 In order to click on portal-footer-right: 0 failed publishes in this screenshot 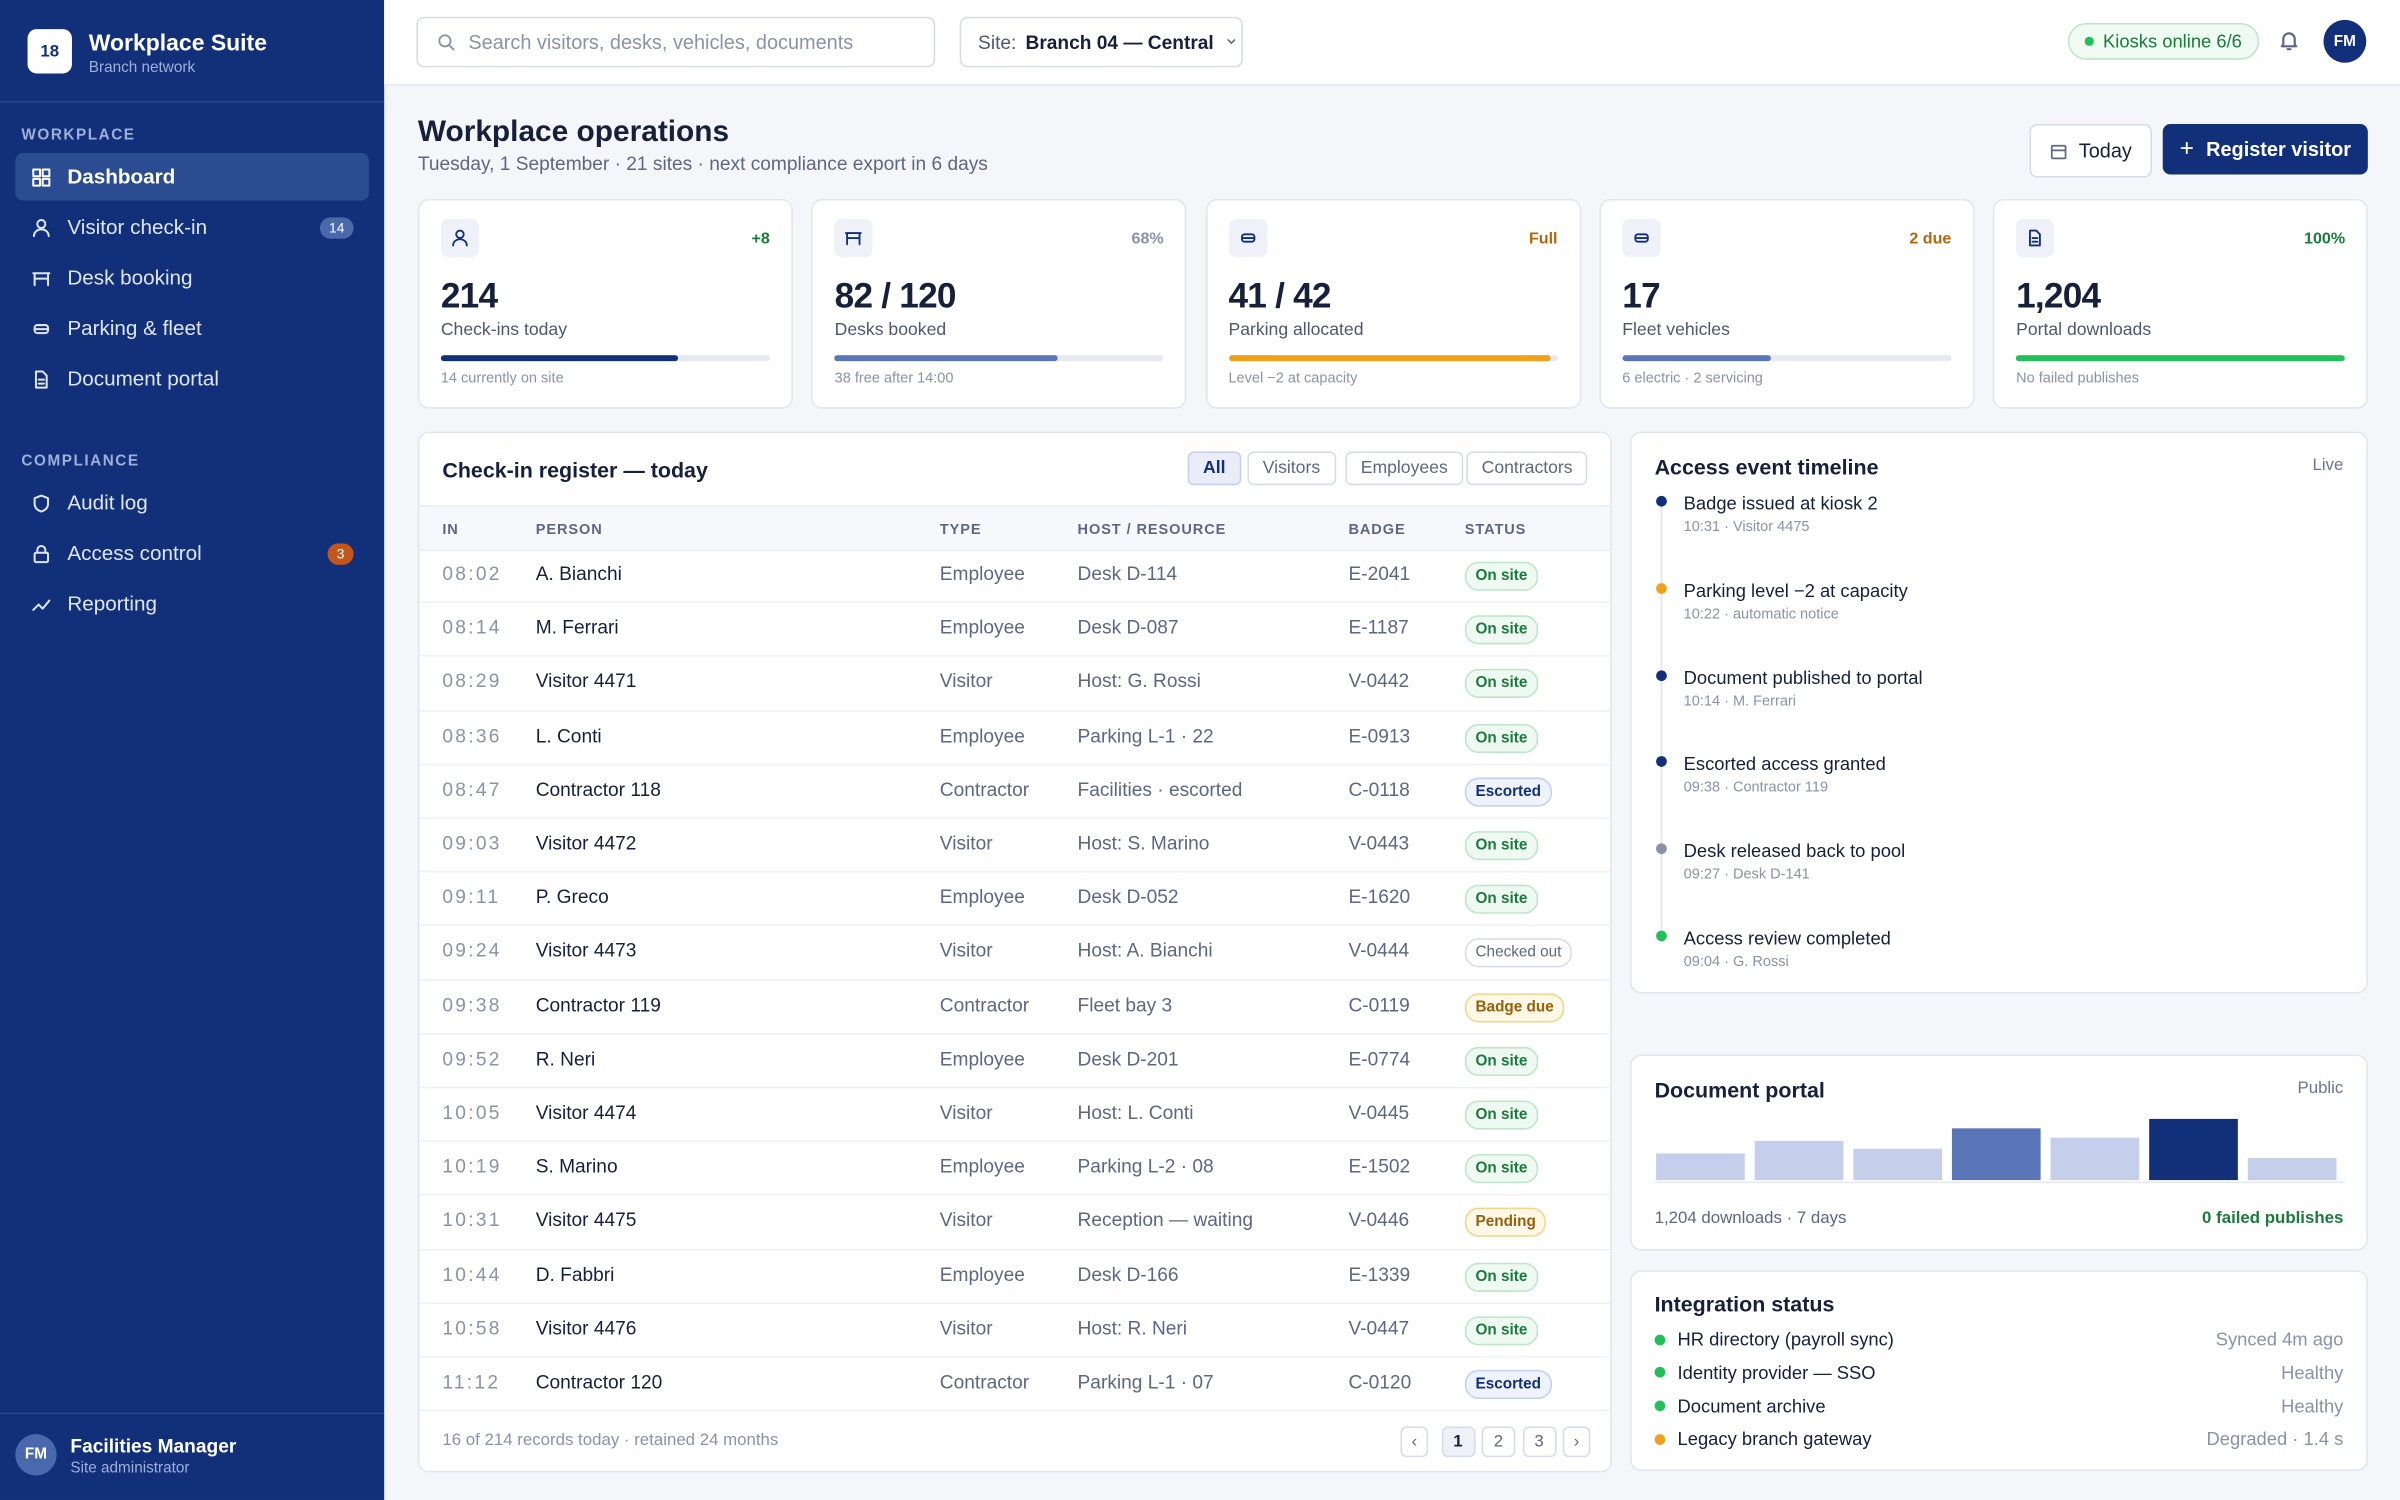, I will do `click(2273, 1218)`.